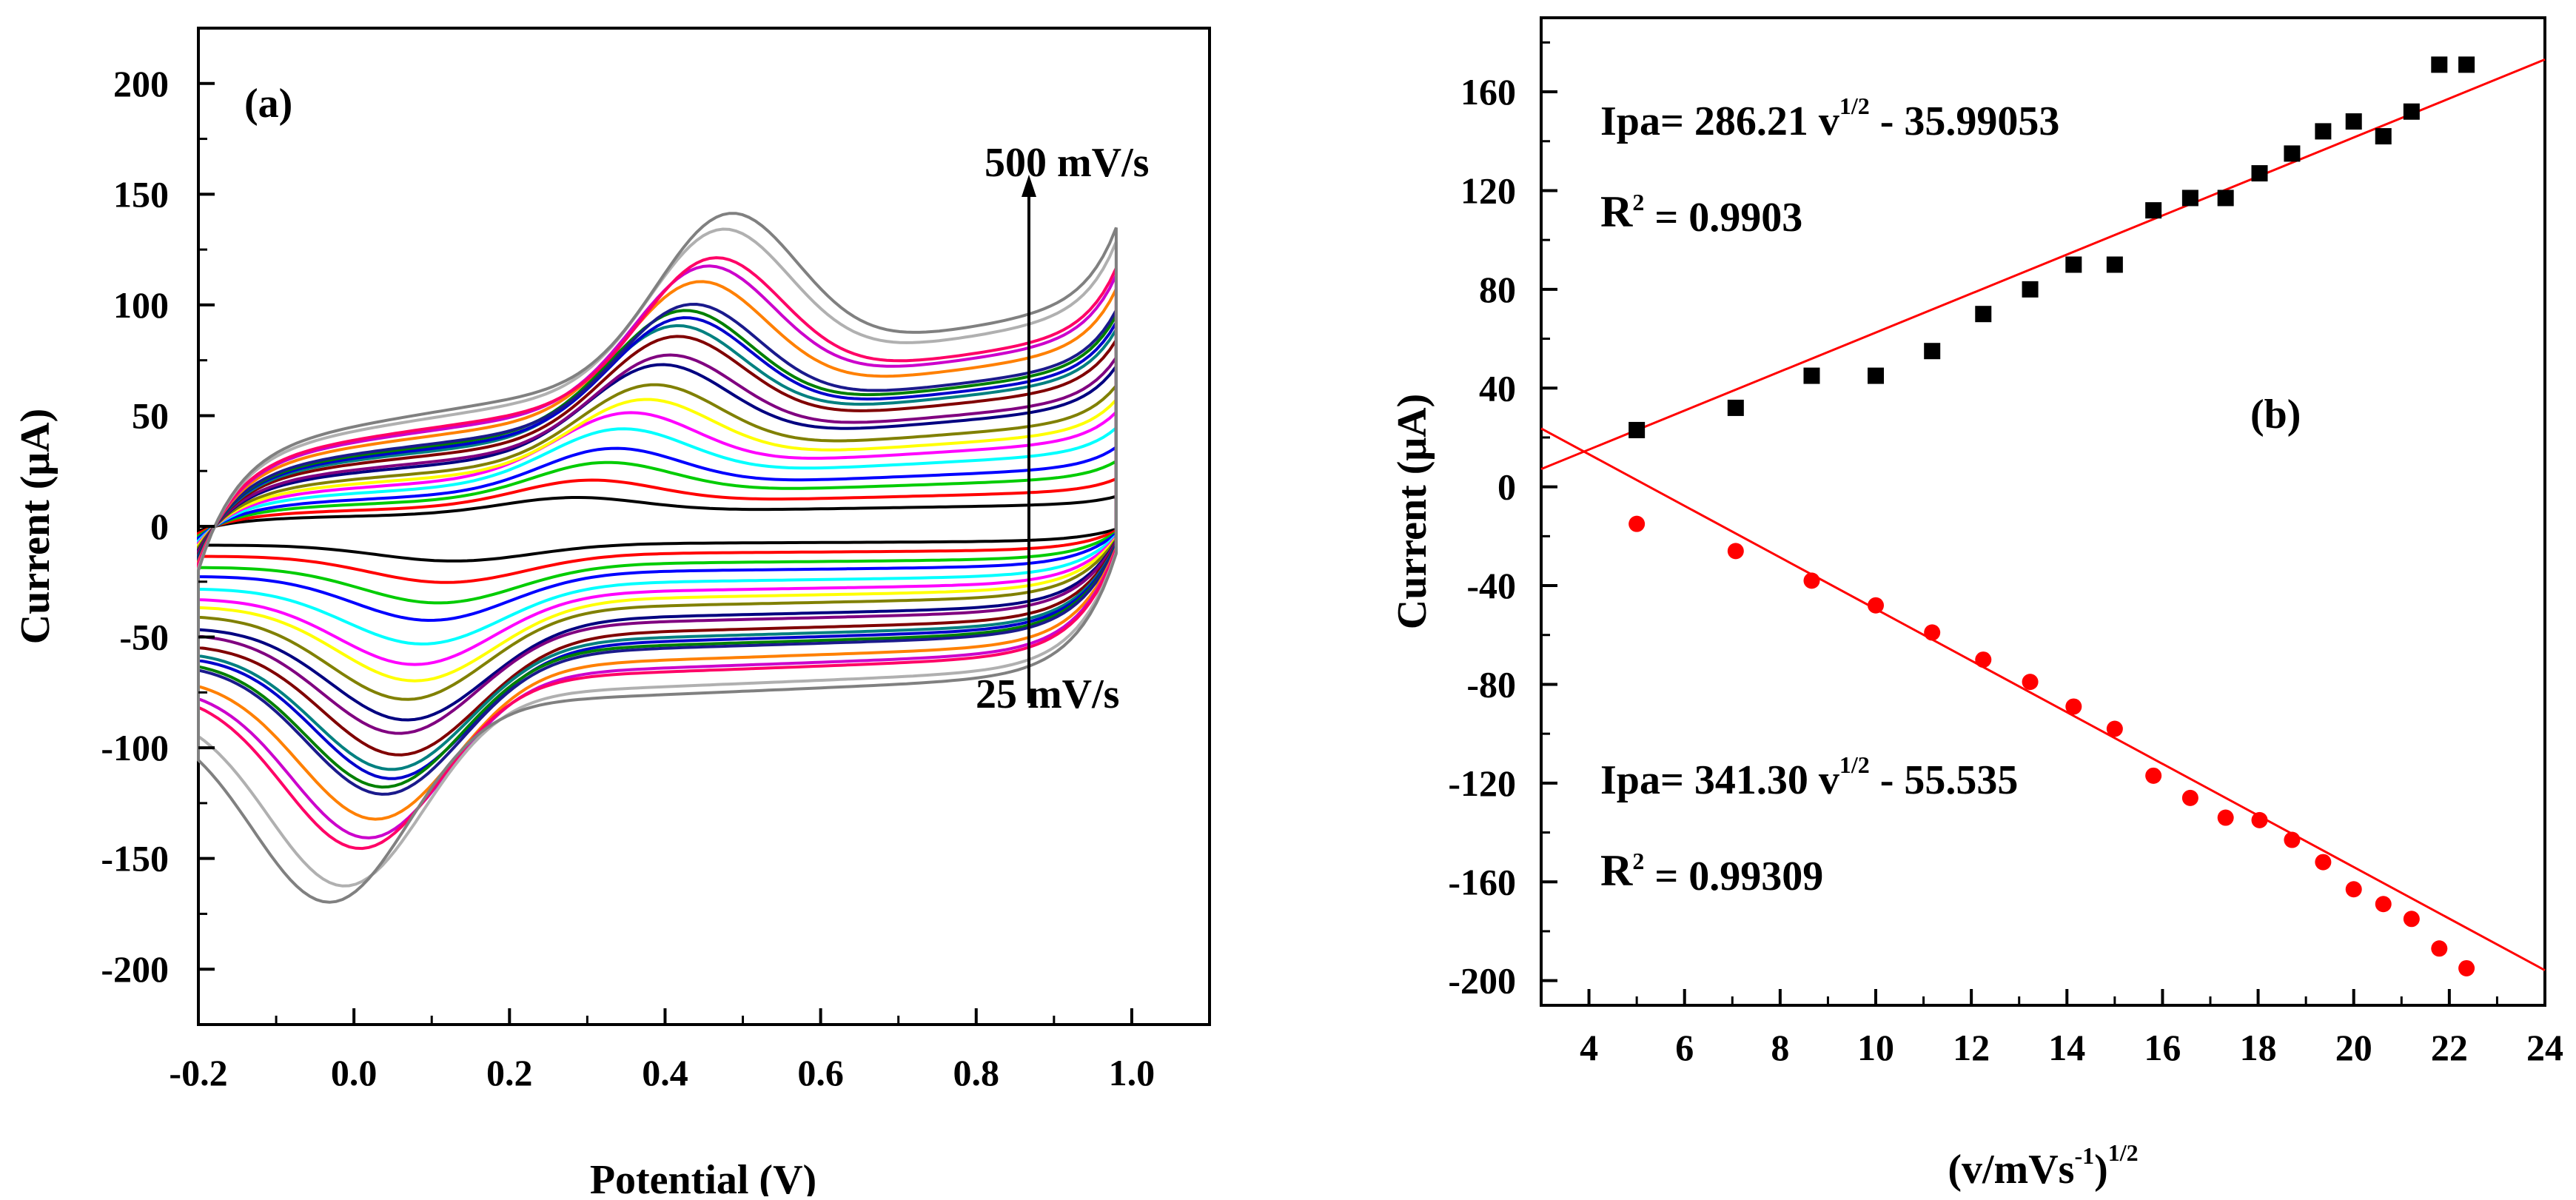 The width and height of the screenshot is (2576, 1200). Describe the element at coordinates (1965, 121) in the screenshot. I see `anodic-eq-tail: - 35.99053` at that location.